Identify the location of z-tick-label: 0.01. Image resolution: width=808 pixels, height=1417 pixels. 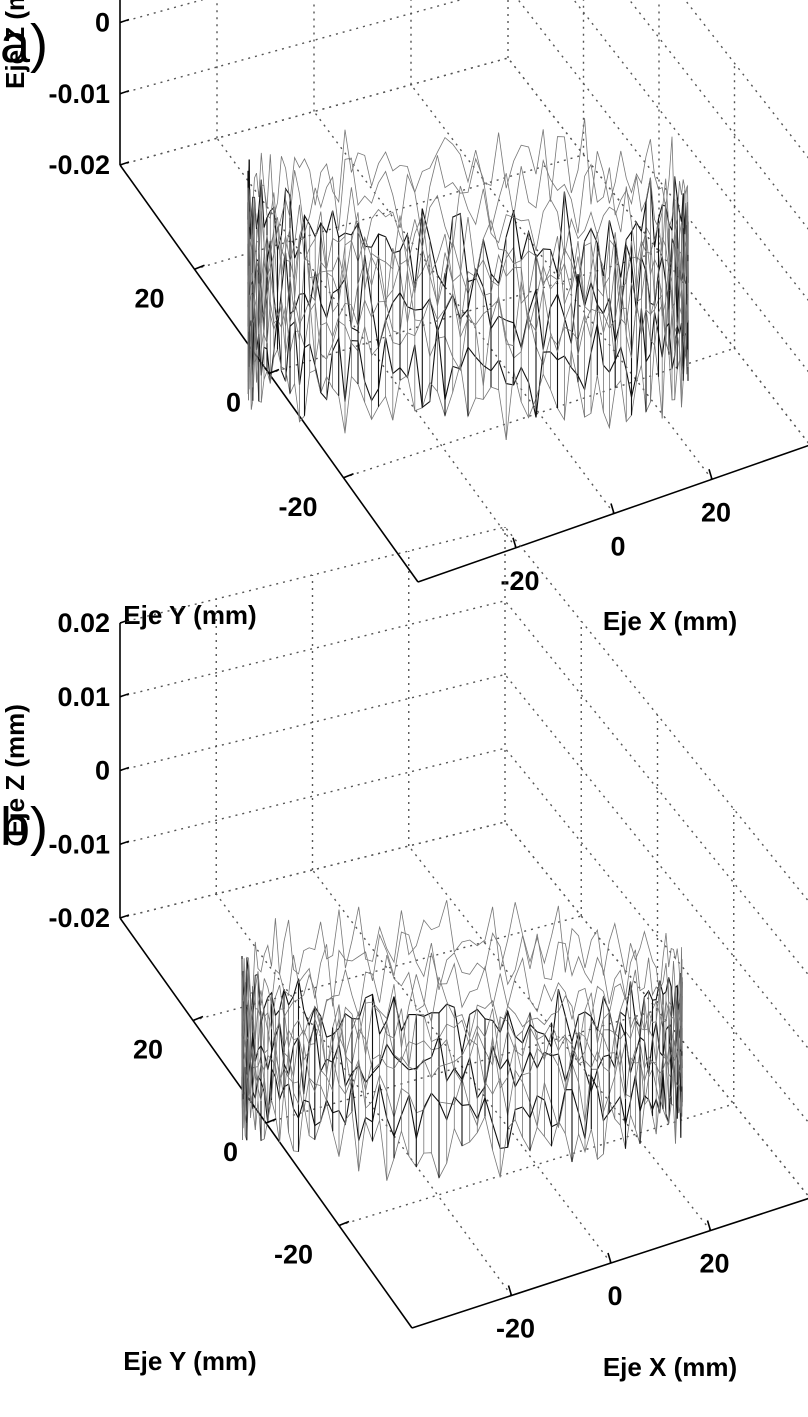
(83, 697).